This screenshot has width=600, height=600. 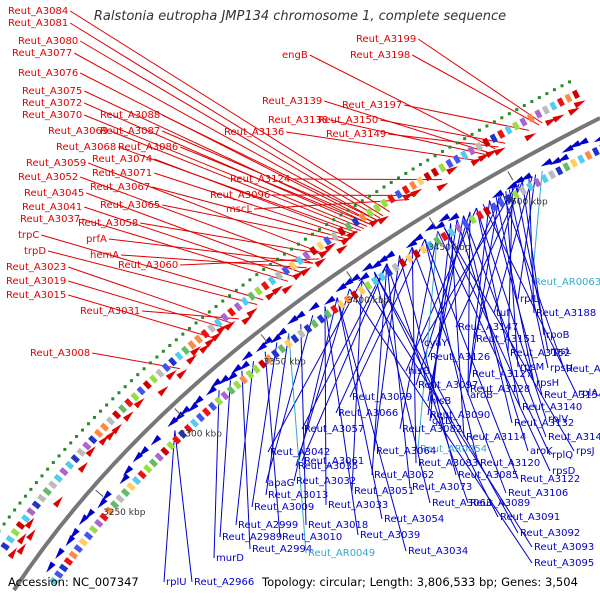 What do you see at coordinates (564, 471) in the screenshot?
I see `reverse-gene-label: rpsD` at bounding box center [564, 471].